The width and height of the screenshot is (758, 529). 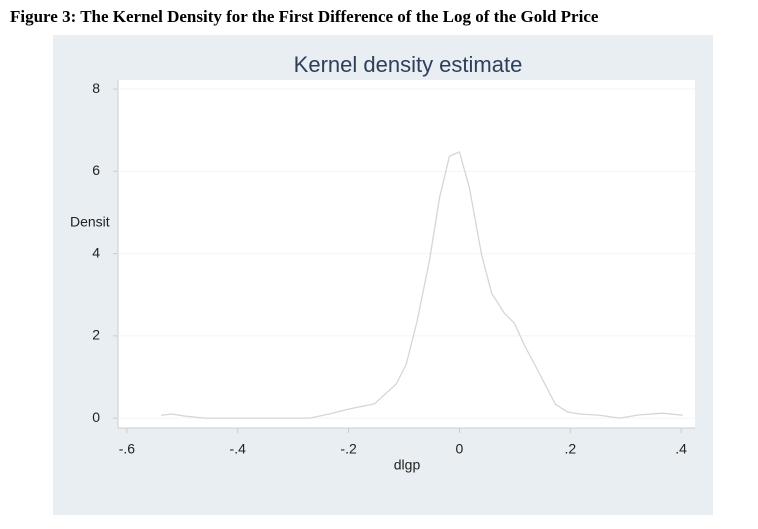 I want to click on x-tick-label: -.6, so click(x=127, y=449).